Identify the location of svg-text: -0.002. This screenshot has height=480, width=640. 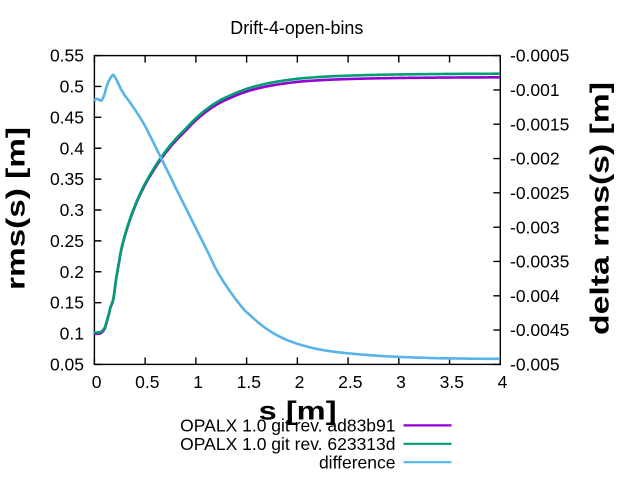
(535, 159).